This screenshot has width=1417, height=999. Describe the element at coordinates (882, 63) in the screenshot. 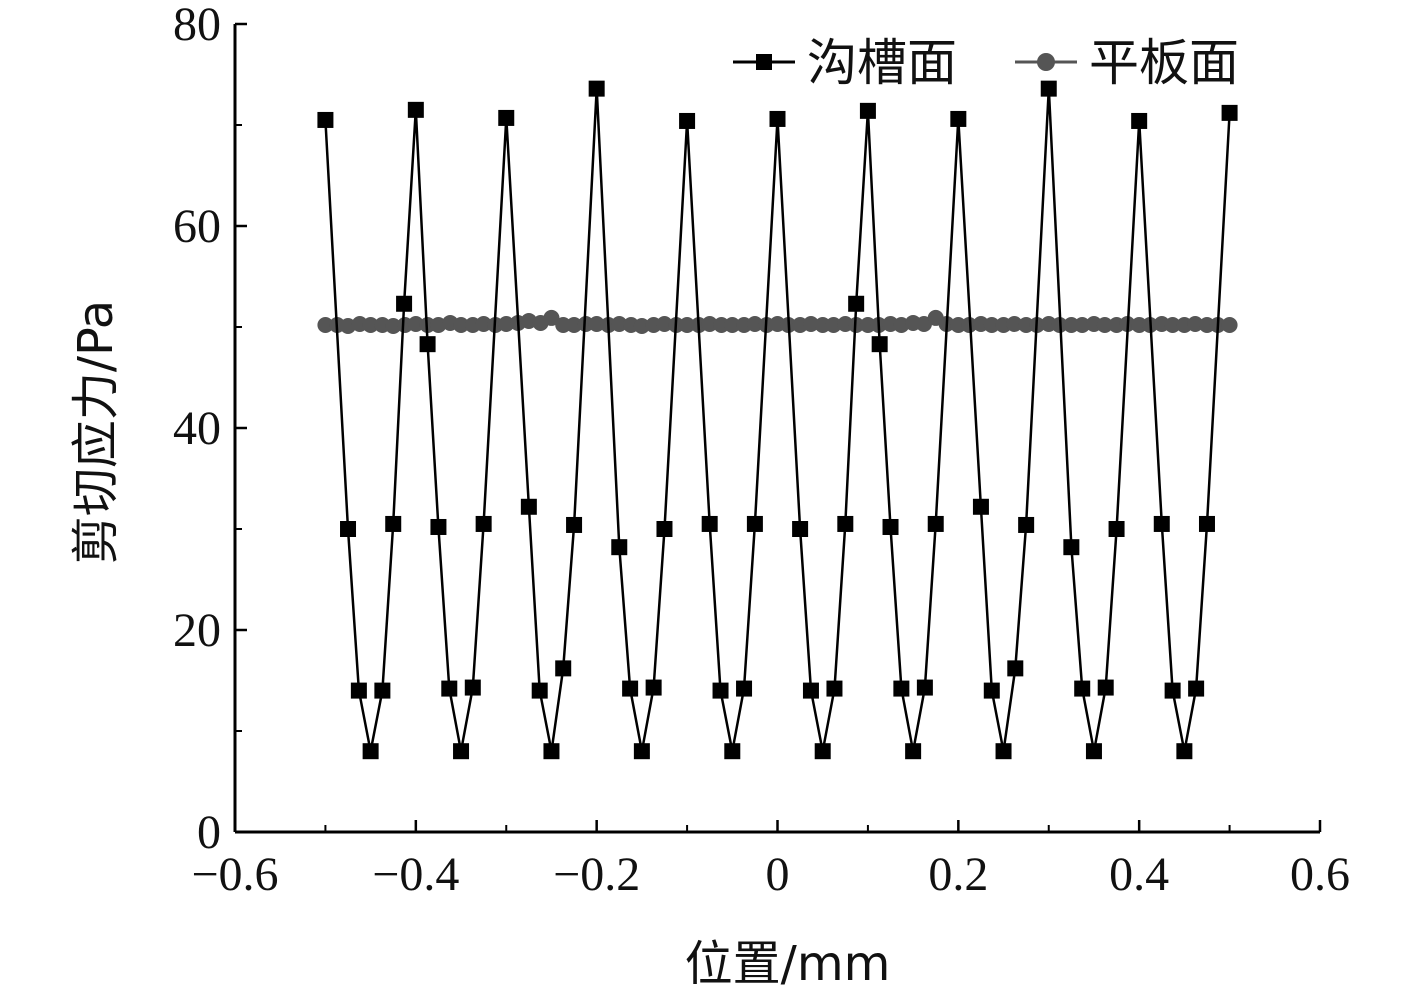

I see `legend-label: 沟槽面` at that location.